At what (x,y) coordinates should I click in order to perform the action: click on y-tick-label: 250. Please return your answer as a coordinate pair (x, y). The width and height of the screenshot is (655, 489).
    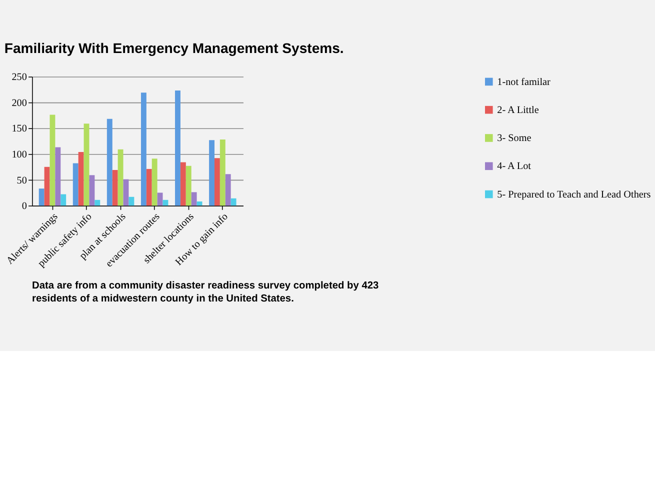
    Looking at the image, I should click on (19, 78).